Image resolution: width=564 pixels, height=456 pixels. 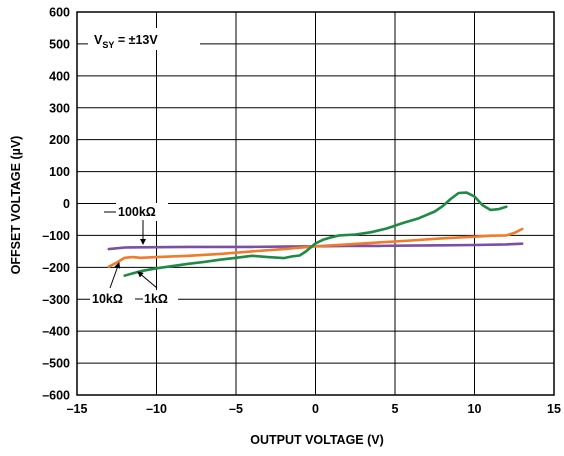 I want to click on y-tick-label: –100, so click(x=56, y=236).